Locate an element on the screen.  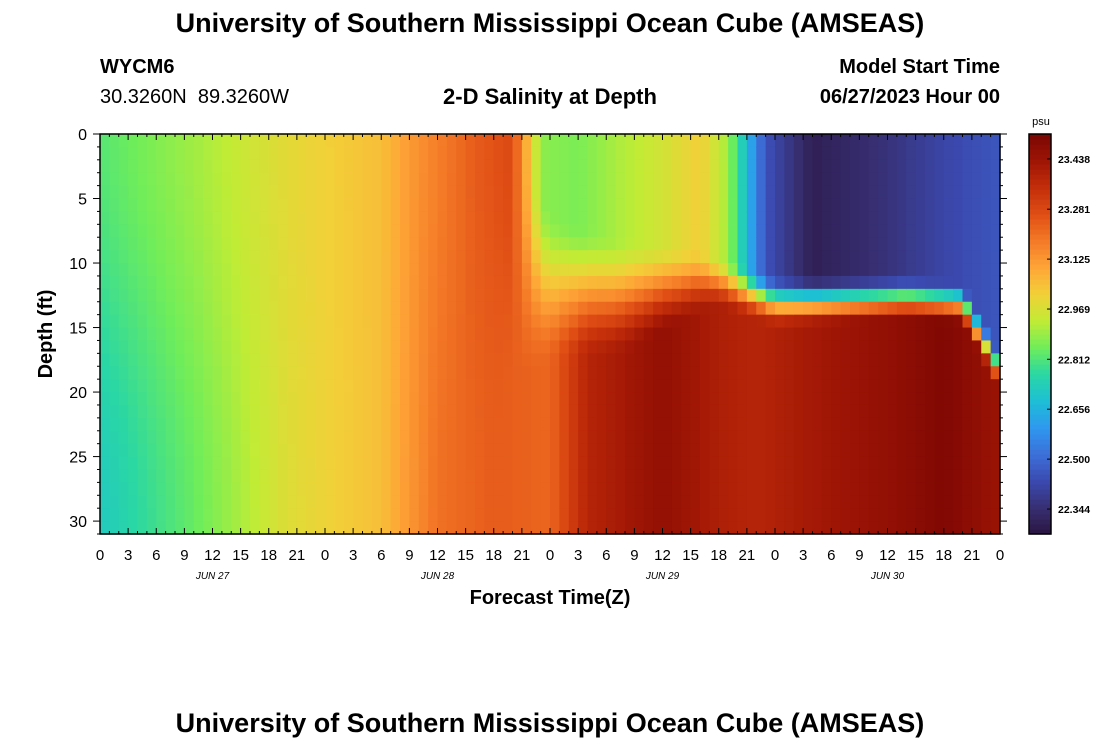
colorbar-tick-label: 22.500 is located at coordinates (1074, 460).